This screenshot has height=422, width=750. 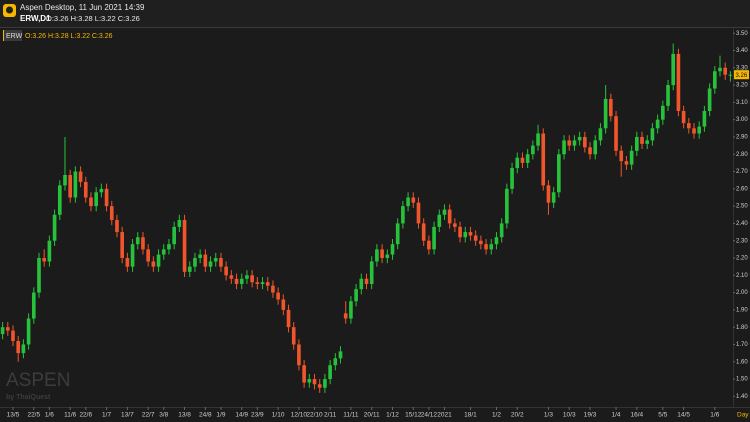 What do you see at coordinates (93, 18) in the screenshot?
I see `header-ohlc: O:3.26 H:3.28 L:3.22 C:3.26` at bounding box center [93, 18].